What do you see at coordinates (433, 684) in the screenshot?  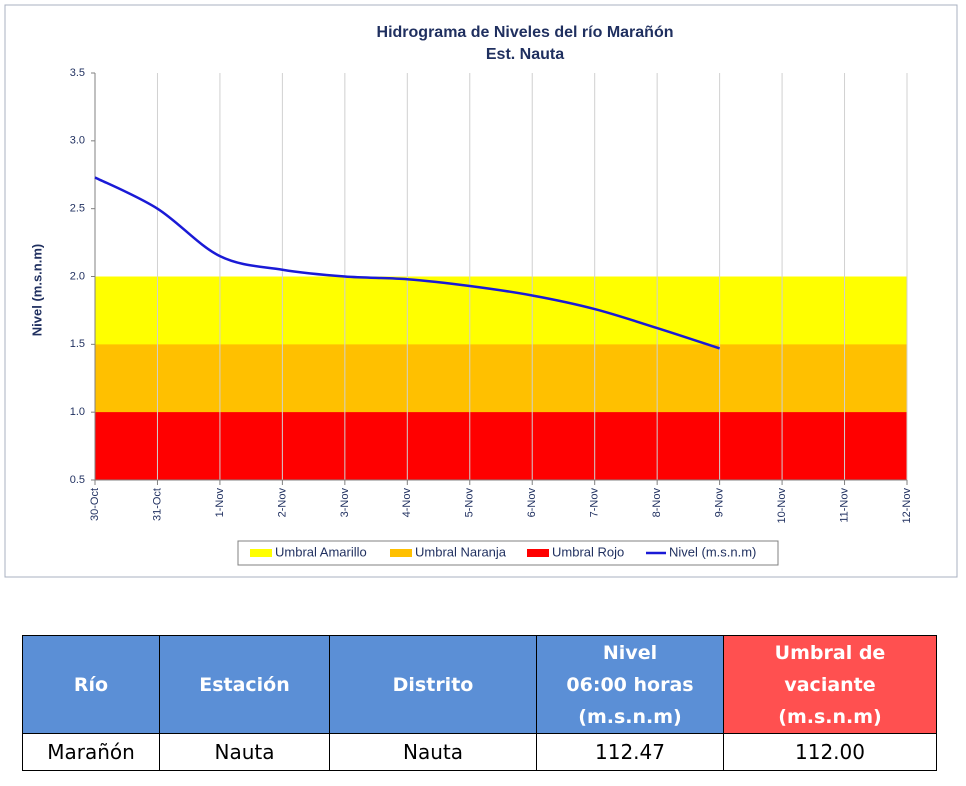 I see `header-cell: Distrito` at bounding box center [433, 684].